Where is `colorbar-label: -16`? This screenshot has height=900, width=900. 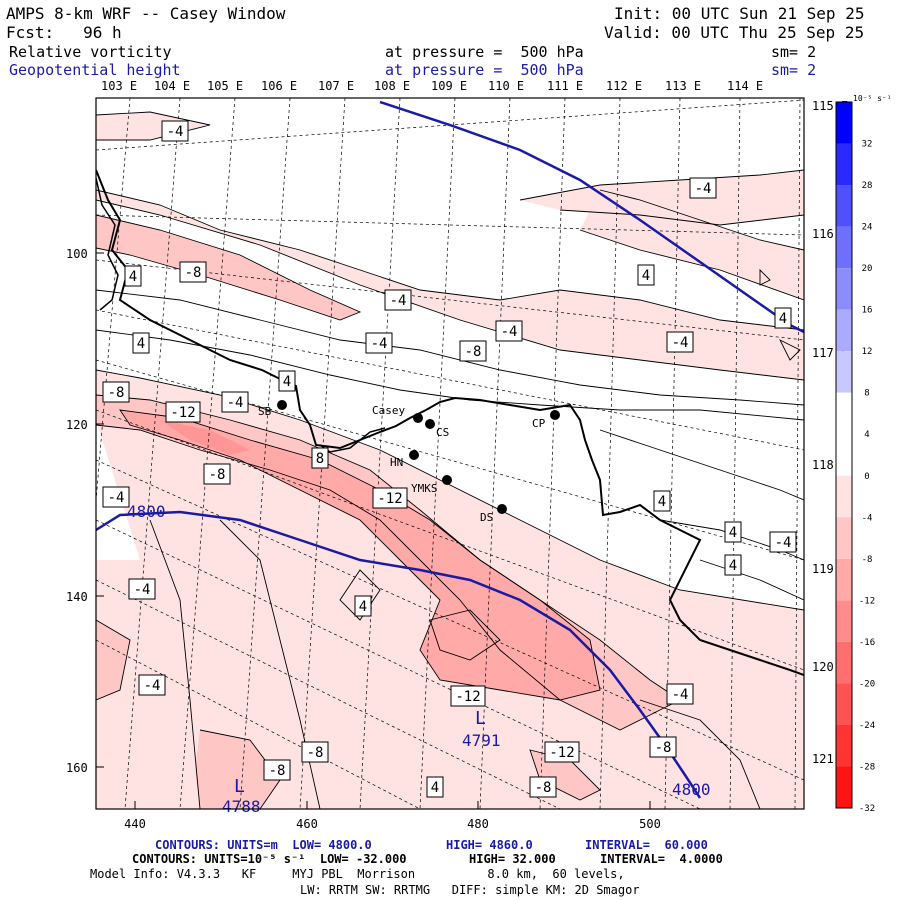
colorbar-label: -16 is located at coordinates (867, 643).